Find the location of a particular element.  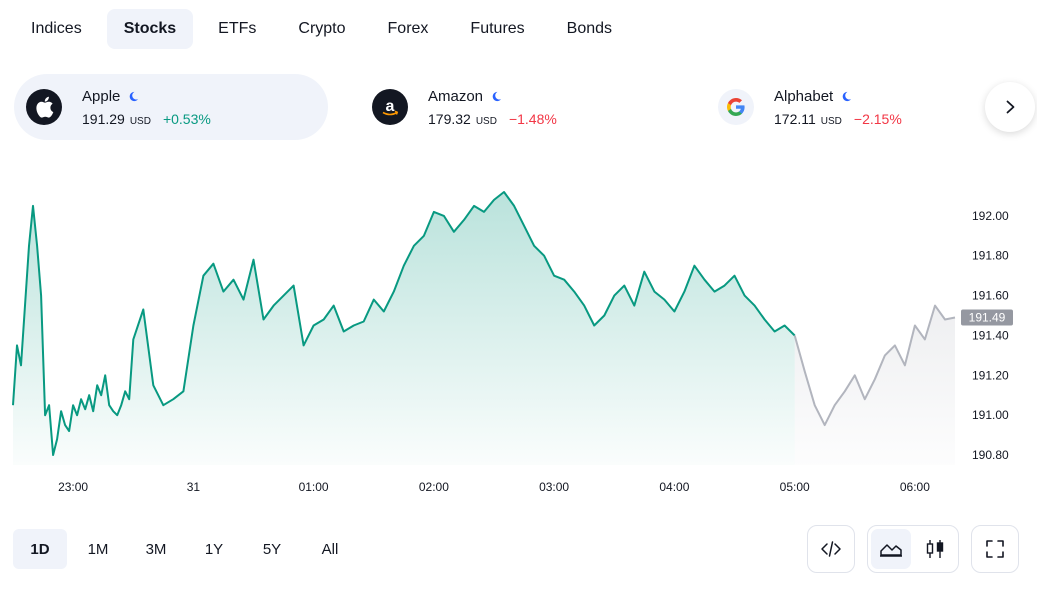

chevron-right-icon is located at coordinates (1010, 107).